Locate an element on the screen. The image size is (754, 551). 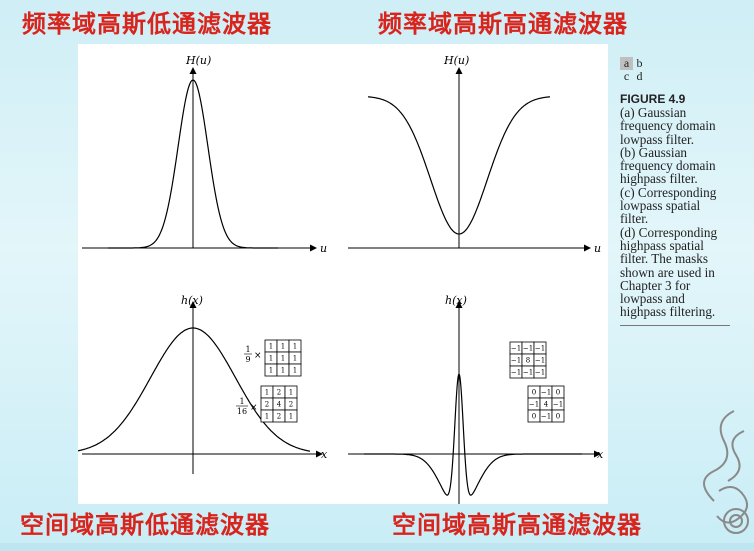
mask-lowpass-weighted-value: 4 is located at coordinates (279, 405).